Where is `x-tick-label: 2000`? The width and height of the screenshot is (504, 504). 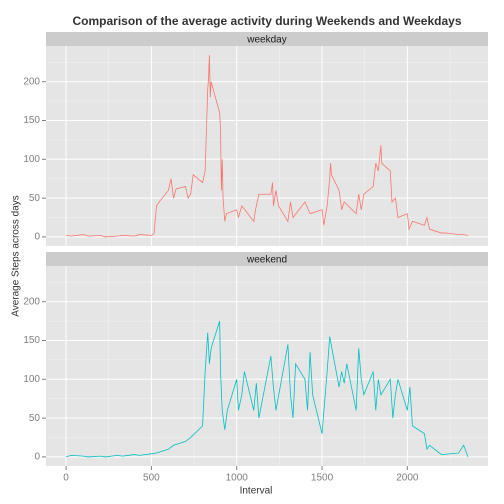 x-tick-label: 2000 is located at coordinates (407, 478).